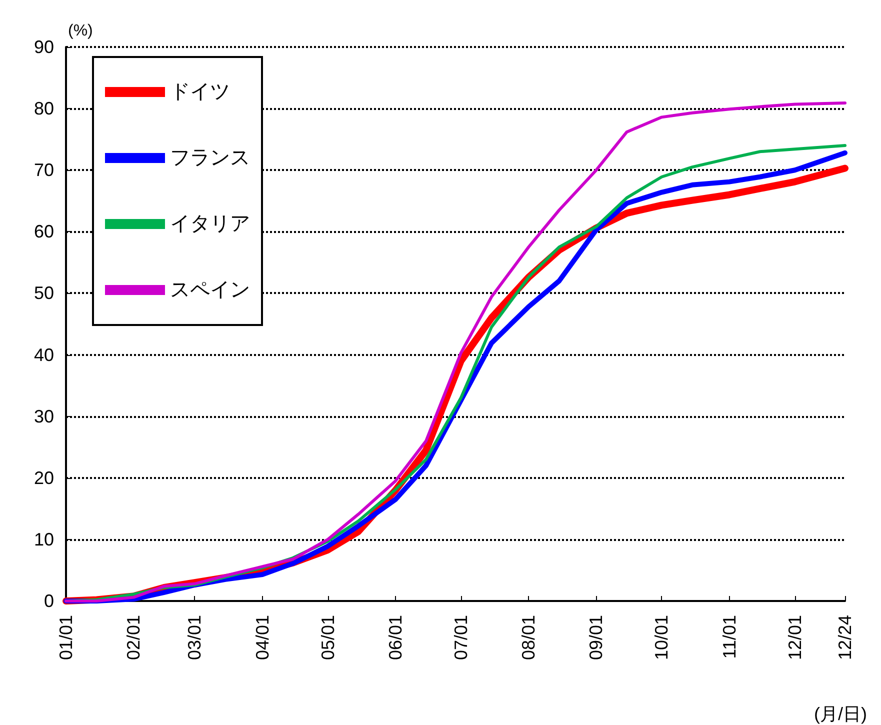 This screenshot has width=881, height=725. I want to click on x-tick-label: 07/01, so click(460, 637).